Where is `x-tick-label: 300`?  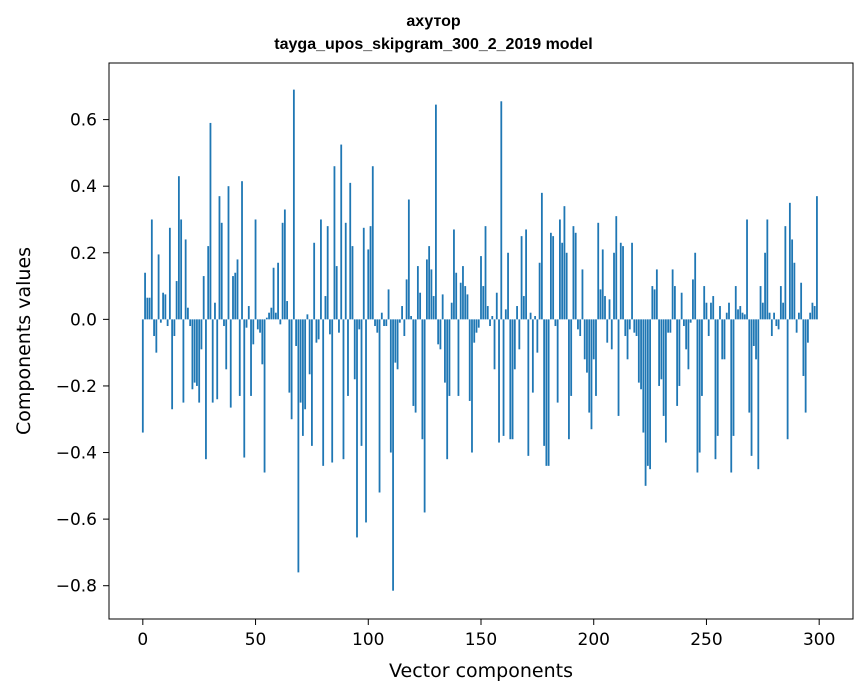
x-tick-label: 300 is located at coordinates (819, 640).